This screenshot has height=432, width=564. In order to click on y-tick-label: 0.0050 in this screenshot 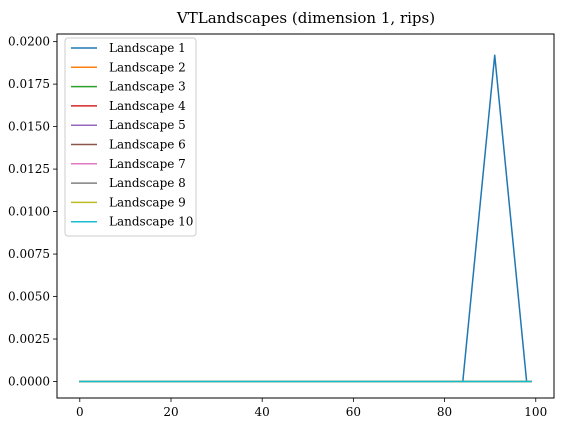, I will do `click(29, 297)`.